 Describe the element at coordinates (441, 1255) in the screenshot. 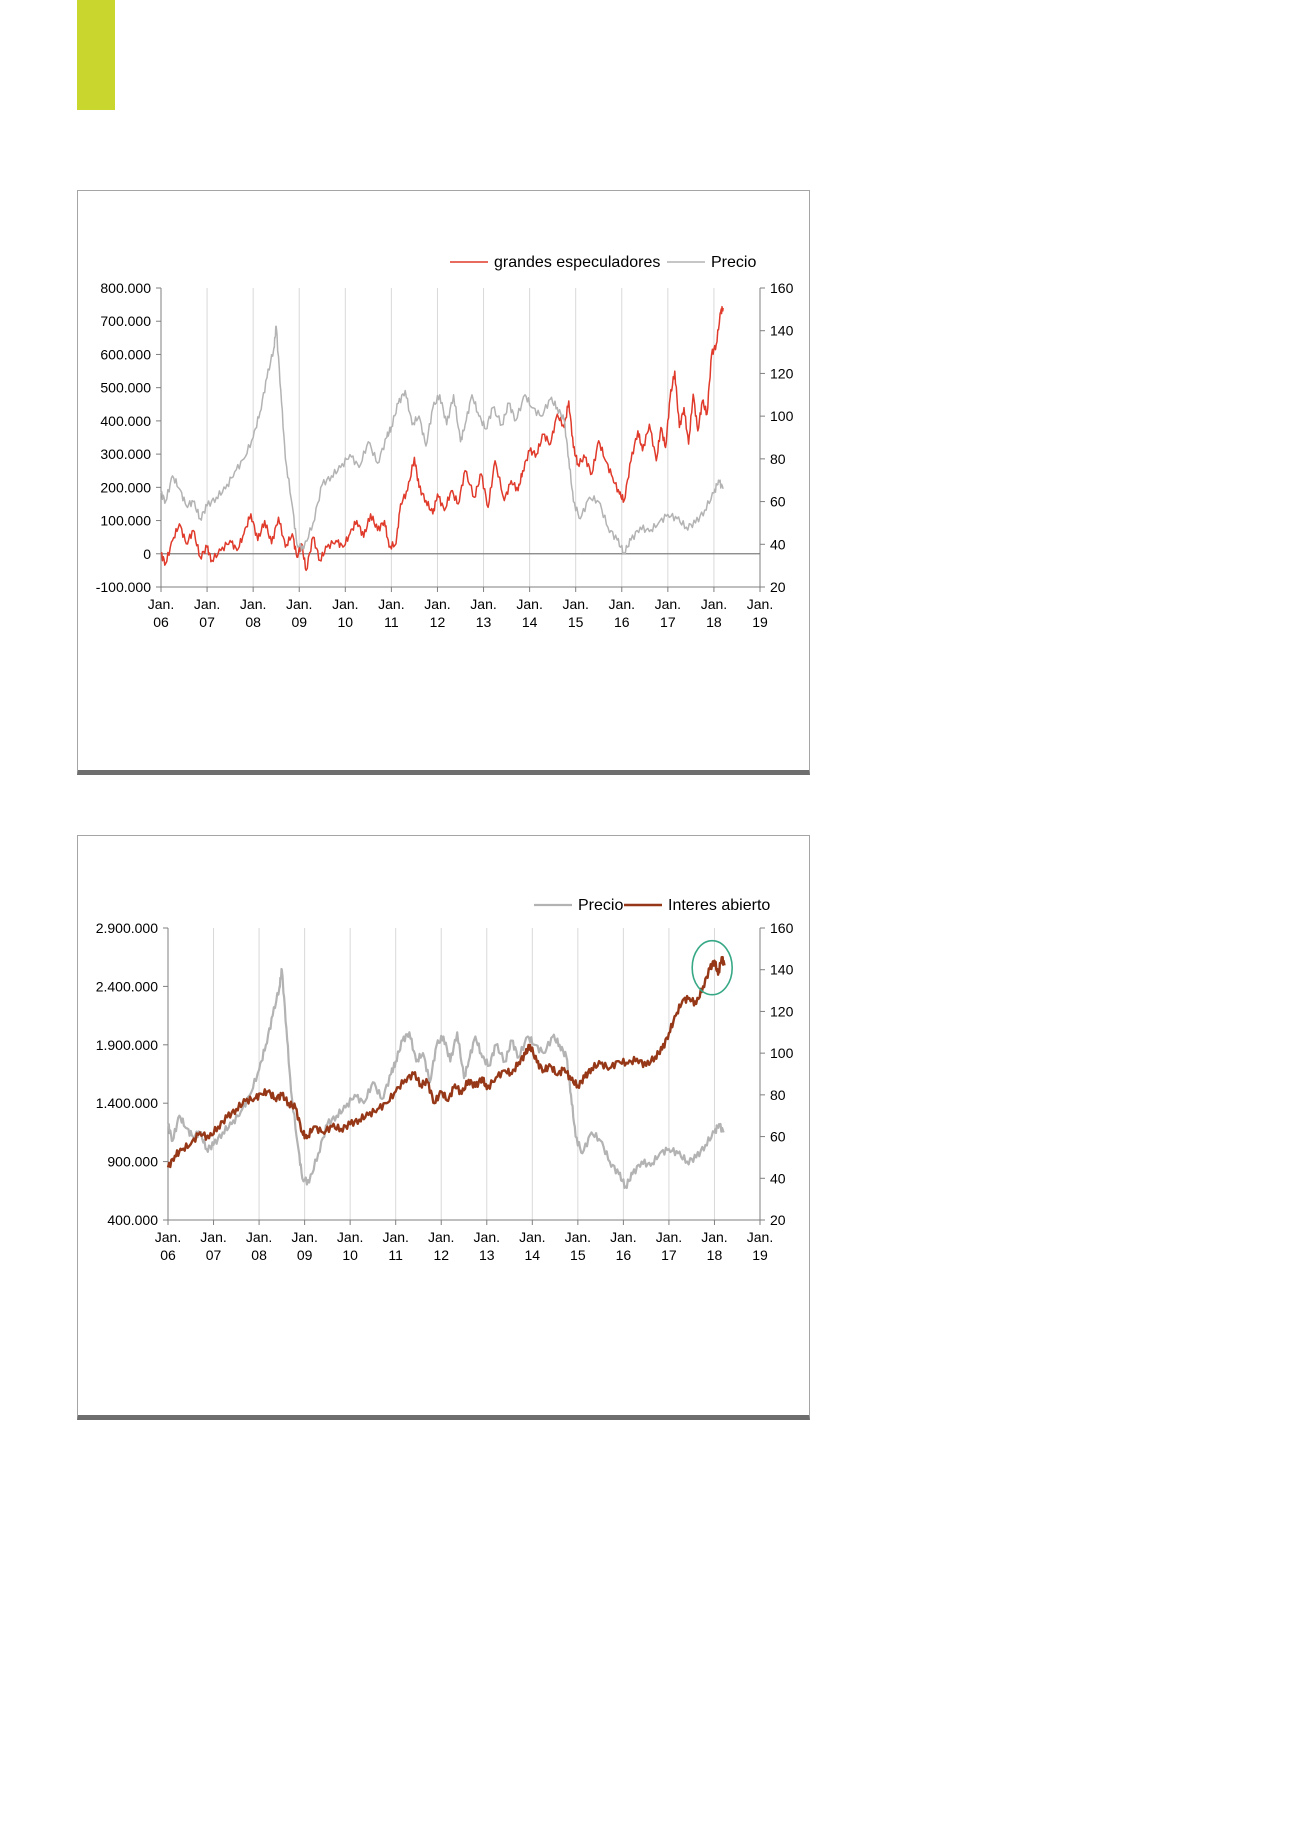

I see `x-tick-label-year: 12` at that location.